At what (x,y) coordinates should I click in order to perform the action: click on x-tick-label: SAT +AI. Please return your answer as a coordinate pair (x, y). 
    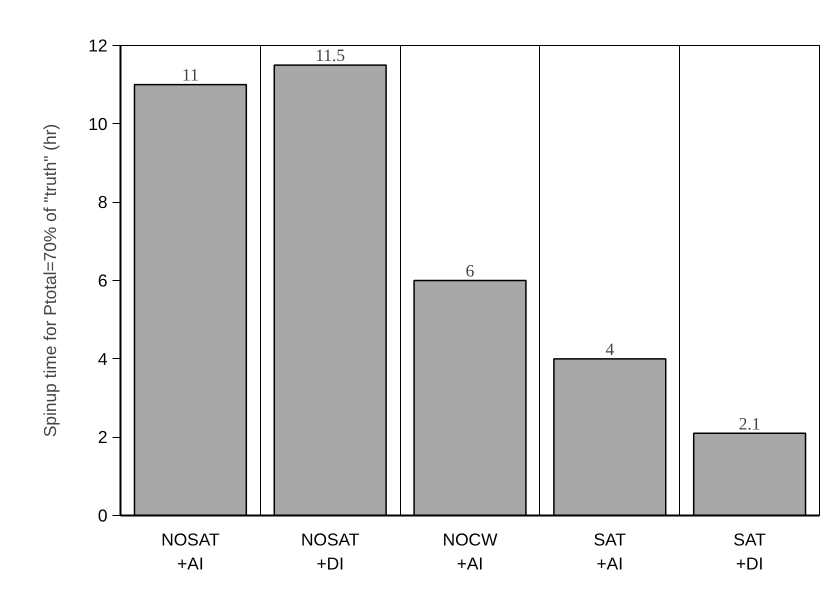
    Looking at the image, I should click on (610, 552).